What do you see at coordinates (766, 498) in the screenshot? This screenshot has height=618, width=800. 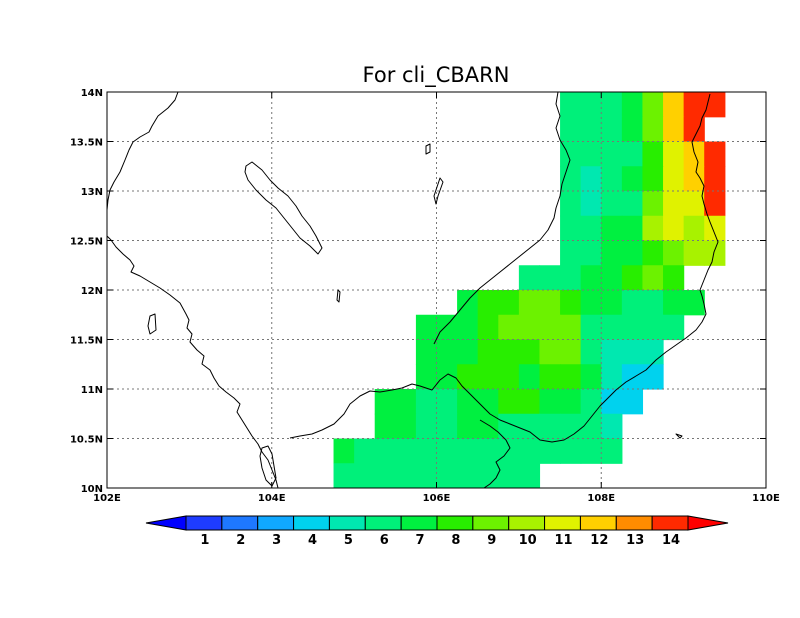 I see `x-tick-label: 110E` at bounding box center [766, 498].